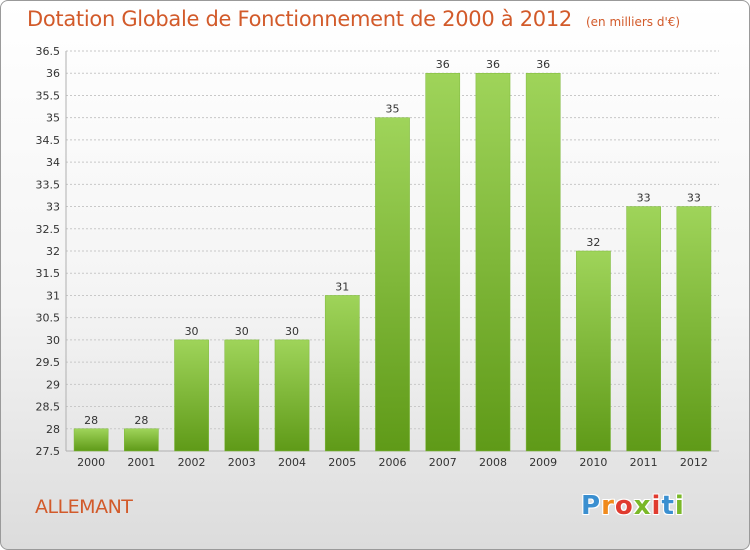 The height and width of the screenshot is (550, 750). I want to click on y-tick-label: 30.5, so click(48, 318).